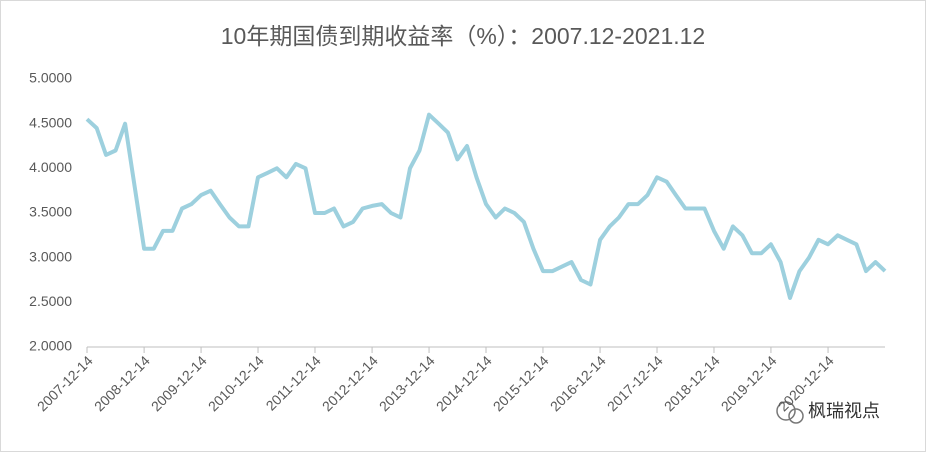  Describe the element at coordinates (844, 411) in the screenshot. I see `watermark-text: 枫瑞视点` at that location.